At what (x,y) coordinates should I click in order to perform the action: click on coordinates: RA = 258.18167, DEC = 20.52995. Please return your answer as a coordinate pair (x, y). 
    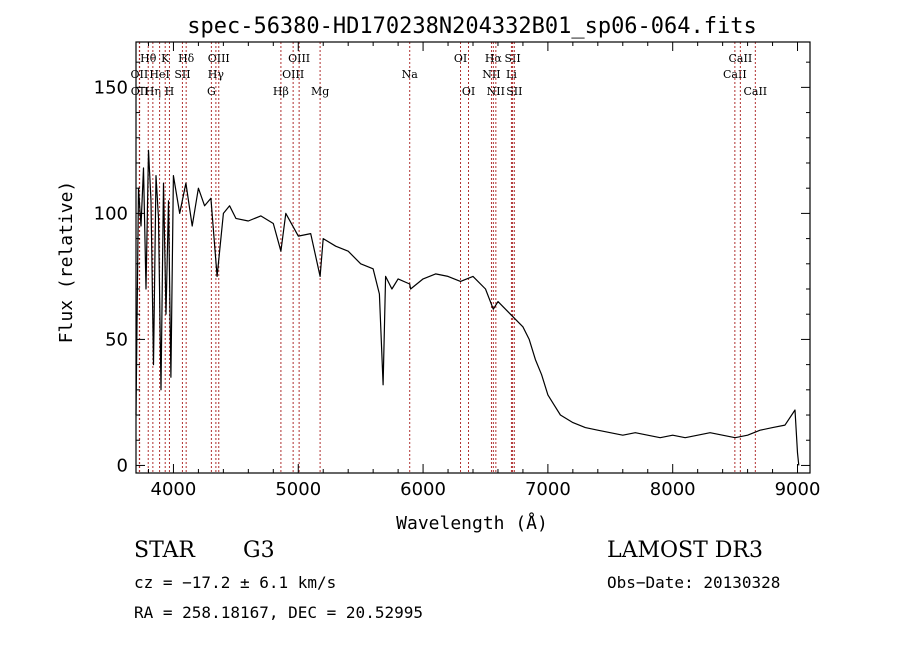
    Looking at the image, I should click on (278, 612).